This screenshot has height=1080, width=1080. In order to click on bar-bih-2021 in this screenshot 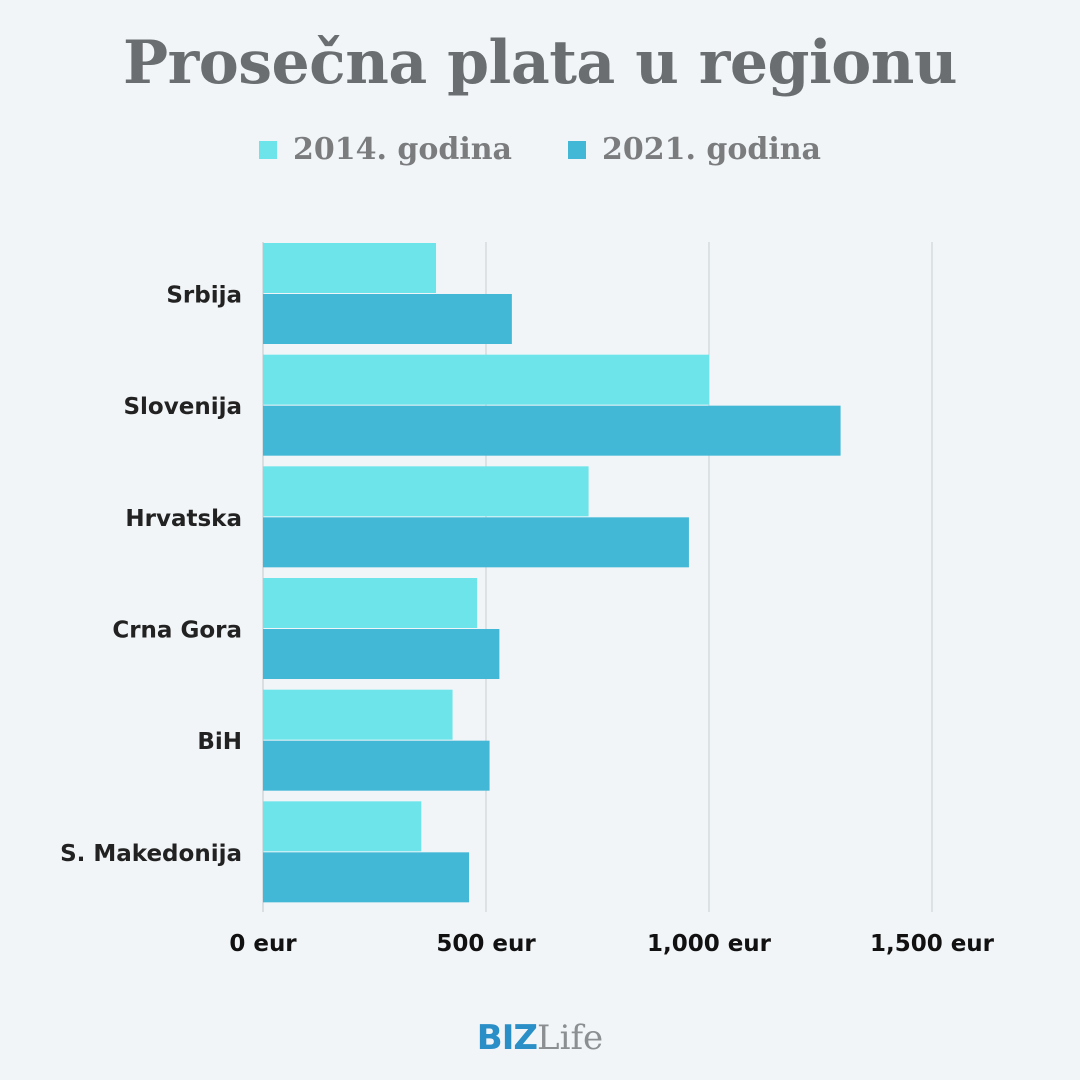, I will do `click(376, 765)`.